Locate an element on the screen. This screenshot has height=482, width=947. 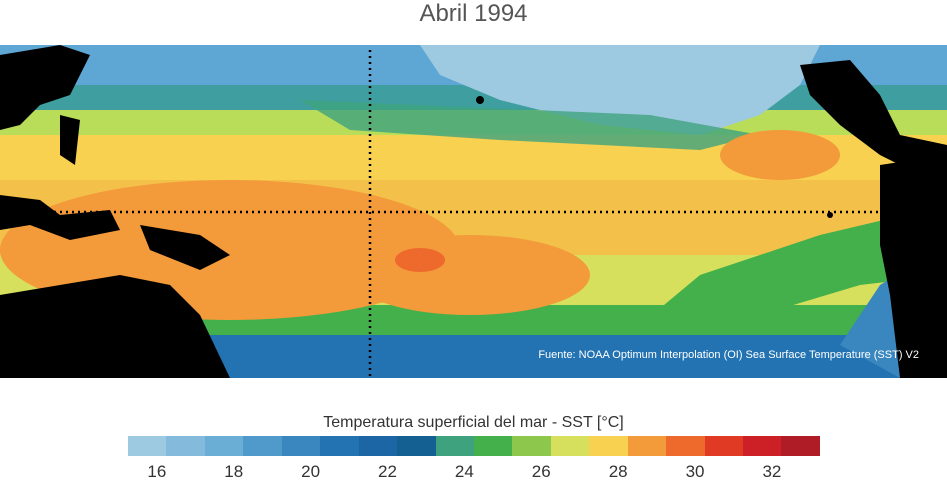
colorbar-tick-label: 28 is located at coordinates (618, 471).